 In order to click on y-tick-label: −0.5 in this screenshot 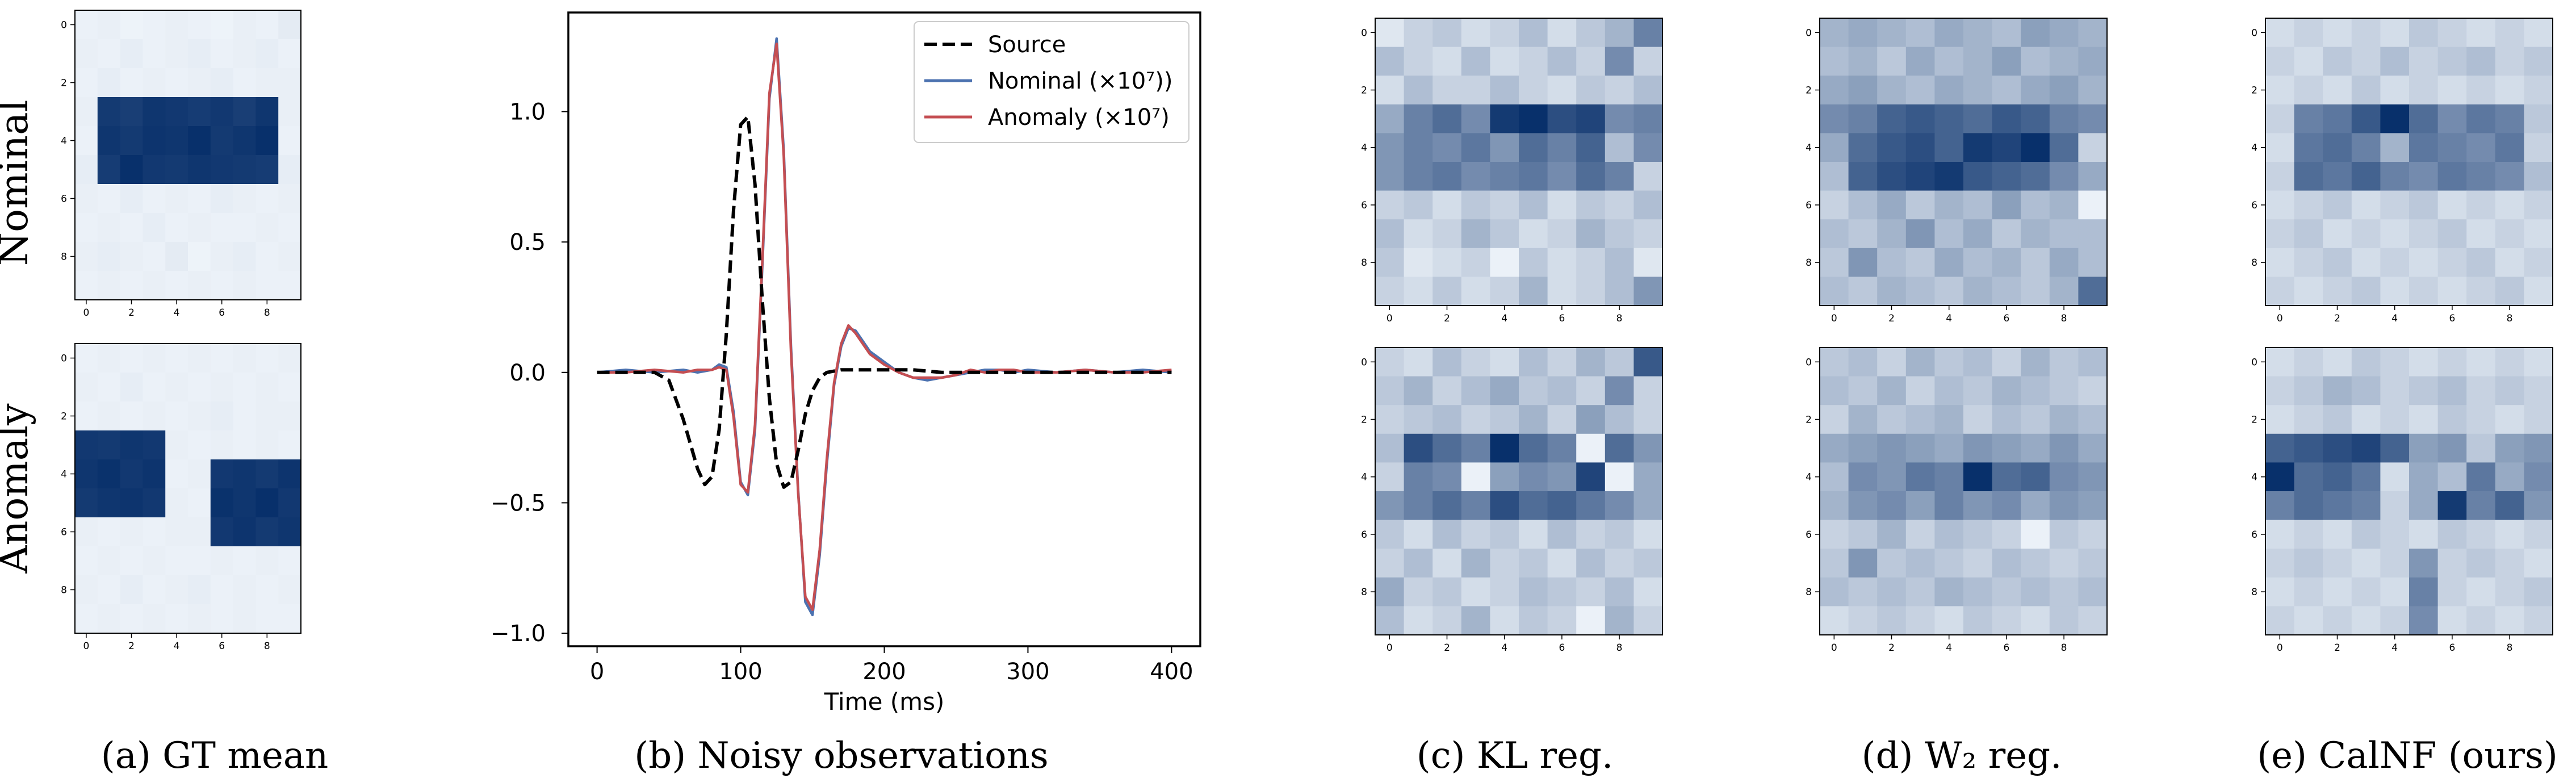, I will do `click(518, 503)`.